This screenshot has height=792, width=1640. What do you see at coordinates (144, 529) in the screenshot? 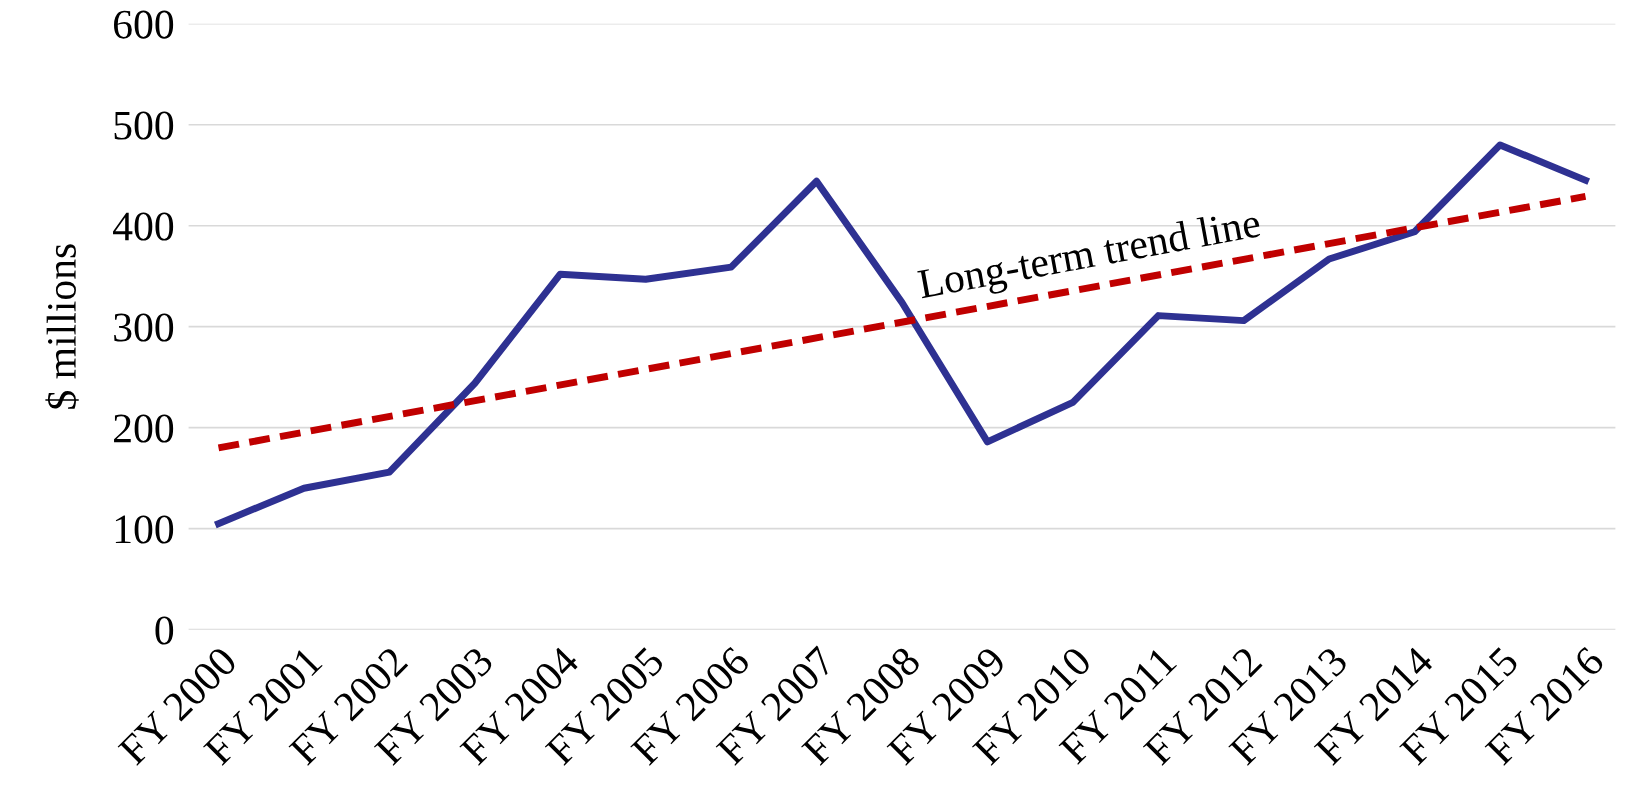
I see `y-tick-label: 100` at bounding box center [144, 529].